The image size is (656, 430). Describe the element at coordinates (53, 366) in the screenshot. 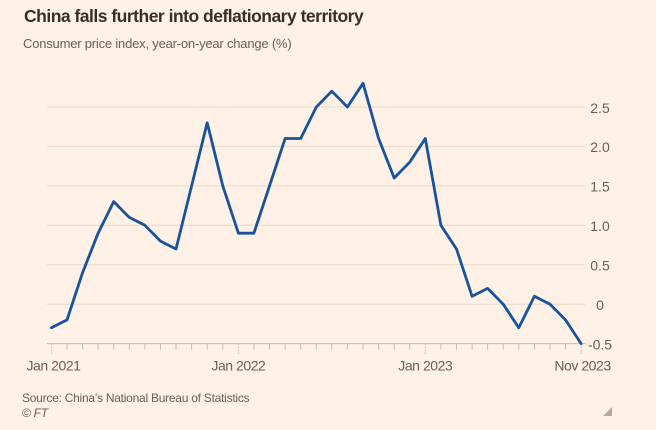

I see `svg-text: Jan 2021` at that location.